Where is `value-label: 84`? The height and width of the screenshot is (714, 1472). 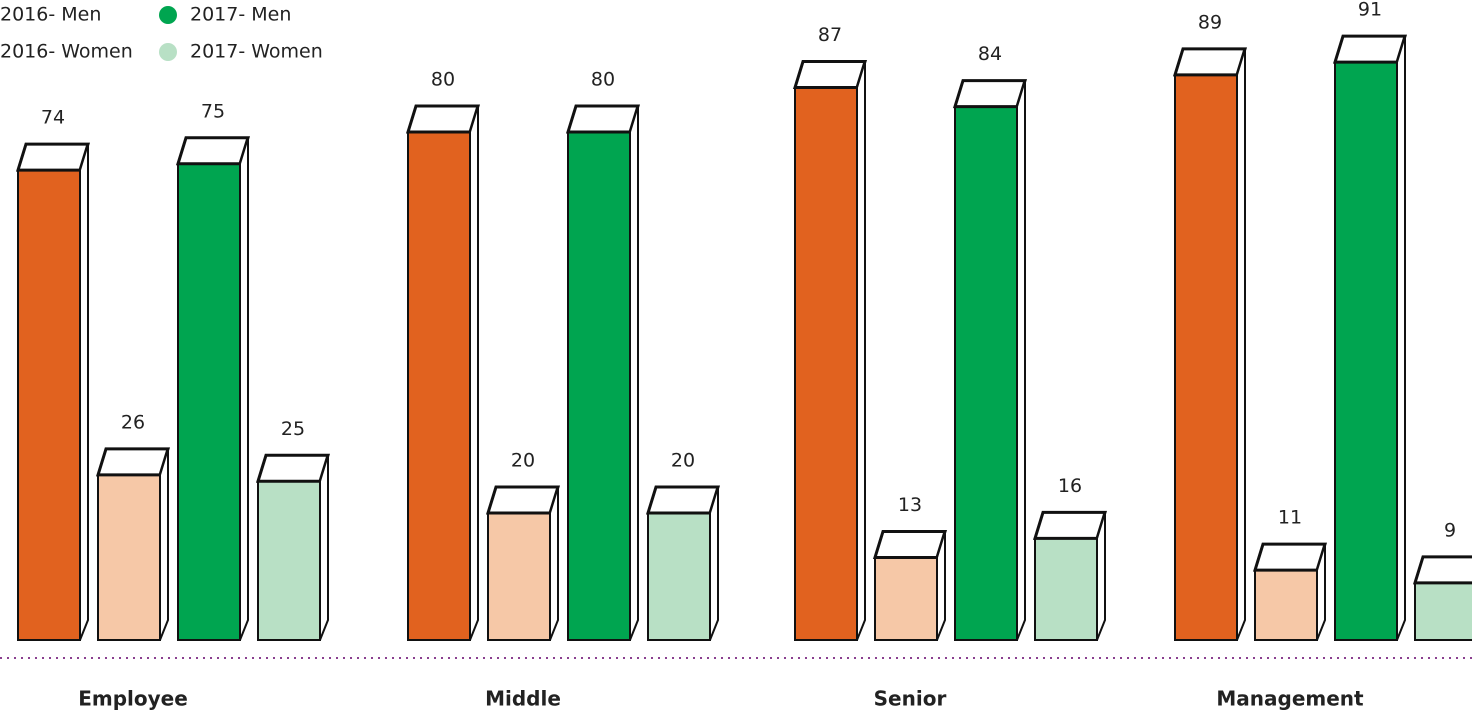 value-label: 84 is located at coordinates (990, 54).